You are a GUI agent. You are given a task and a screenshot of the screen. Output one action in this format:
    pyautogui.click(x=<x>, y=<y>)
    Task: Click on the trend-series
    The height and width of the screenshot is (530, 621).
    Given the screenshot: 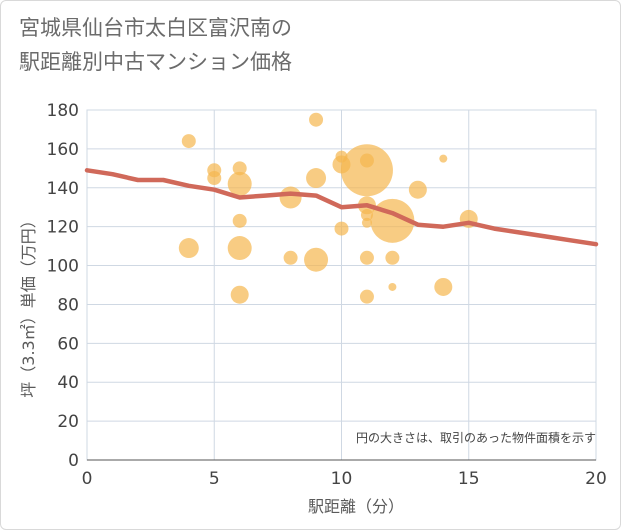 What is the action you would take?
    pyautogui.click(x=341, y=207)
    